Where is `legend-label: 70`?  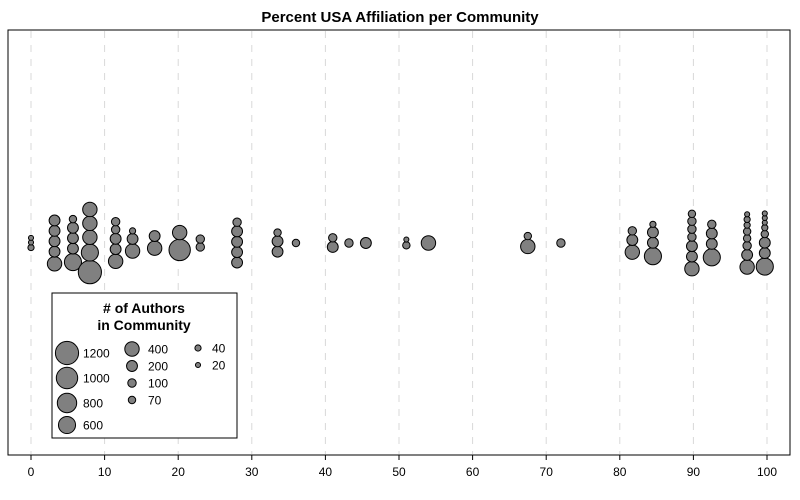
legend-label: 70 is located at coordinates (155, 401).